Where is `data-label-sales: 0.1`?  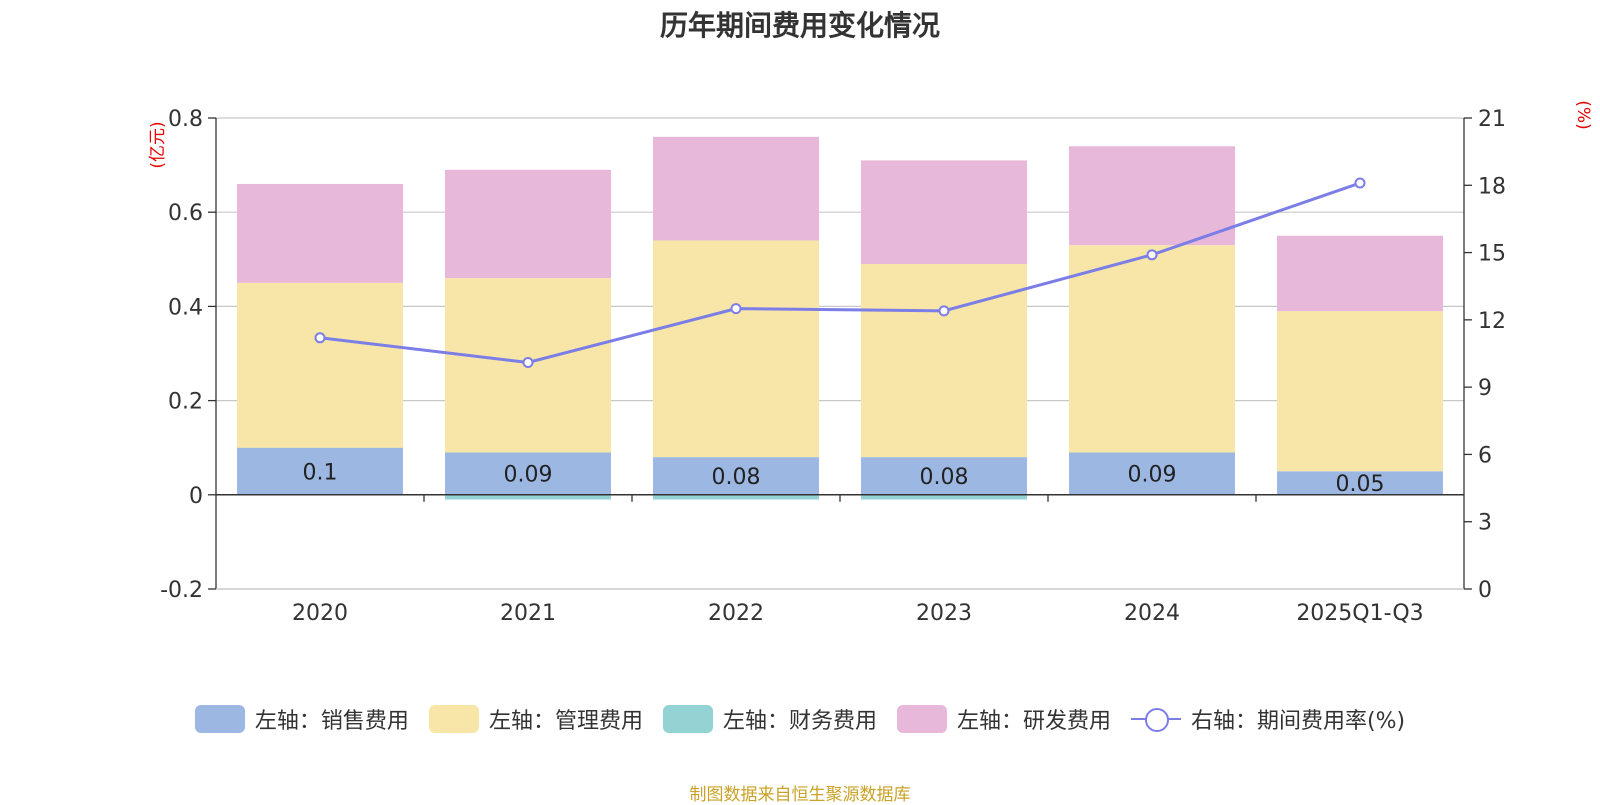
data-label-sales: 0.1 is located at coordinates (320, 472).